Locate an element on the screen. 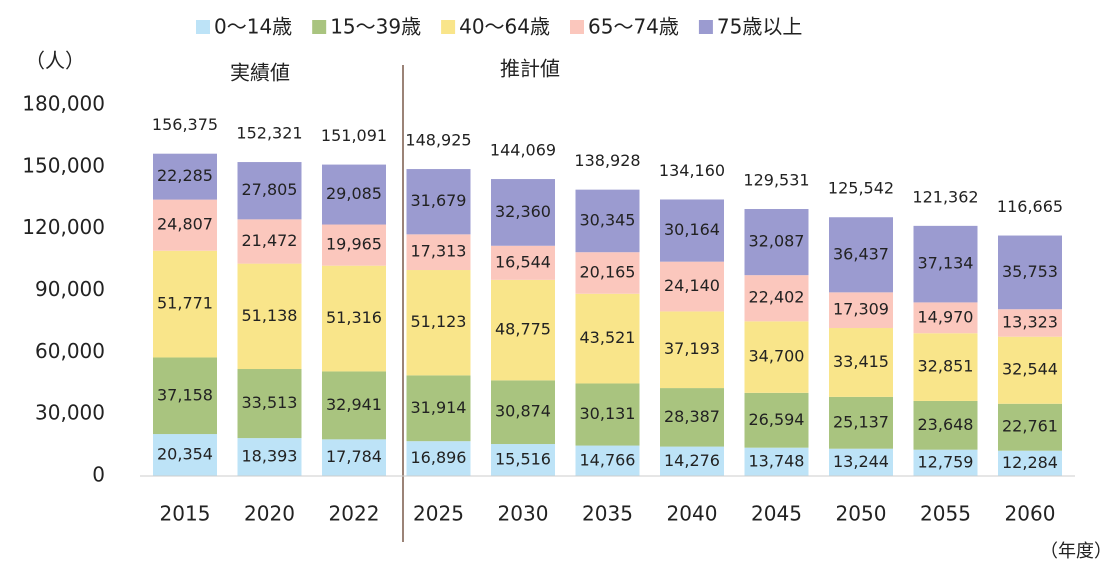 This screenshot has height=561, width=1100. data-label: 30,345 is located at coordinates (608, 219).